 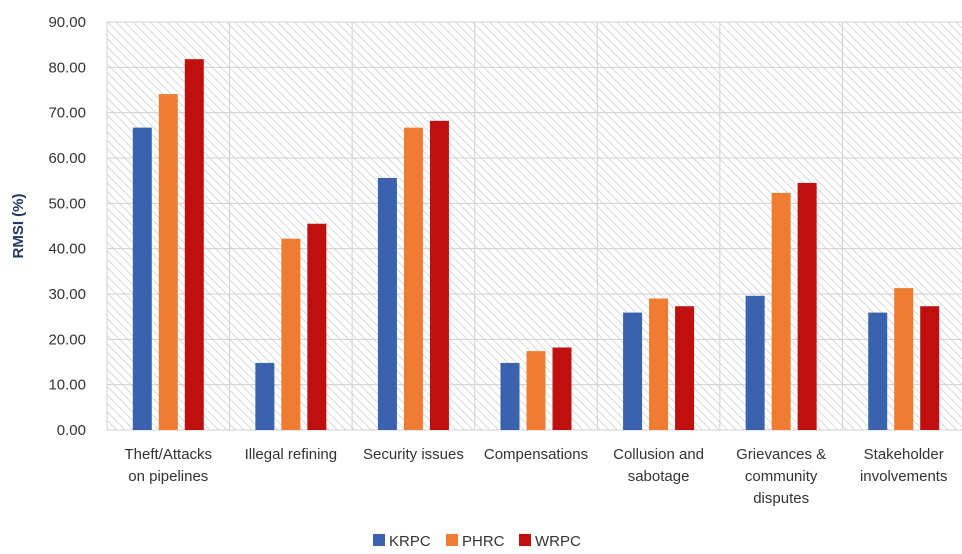 I want to click on y-axis-title: RMSI (%), so click(x=18, y=226).